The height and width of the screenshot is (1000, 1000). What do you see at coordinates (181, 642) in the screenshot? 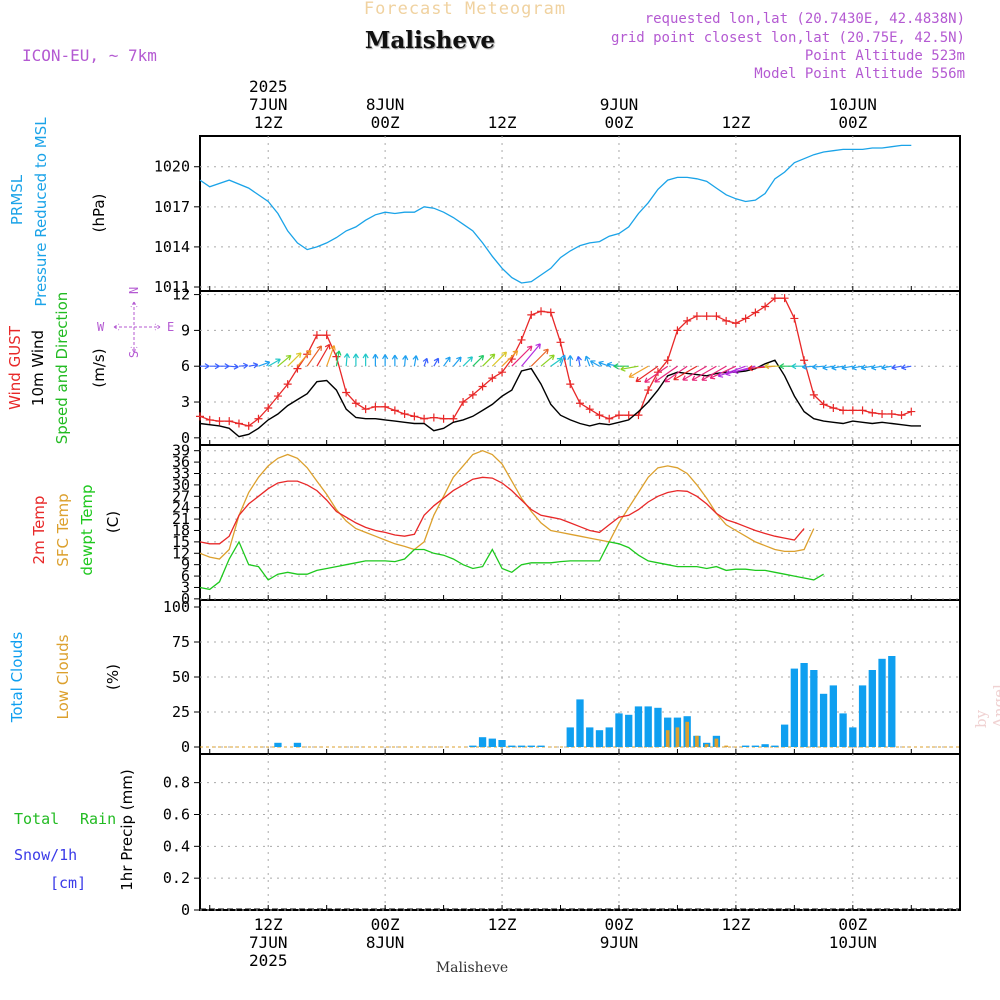
I see `ytick-label: 75` at bounding box center [181, 642].